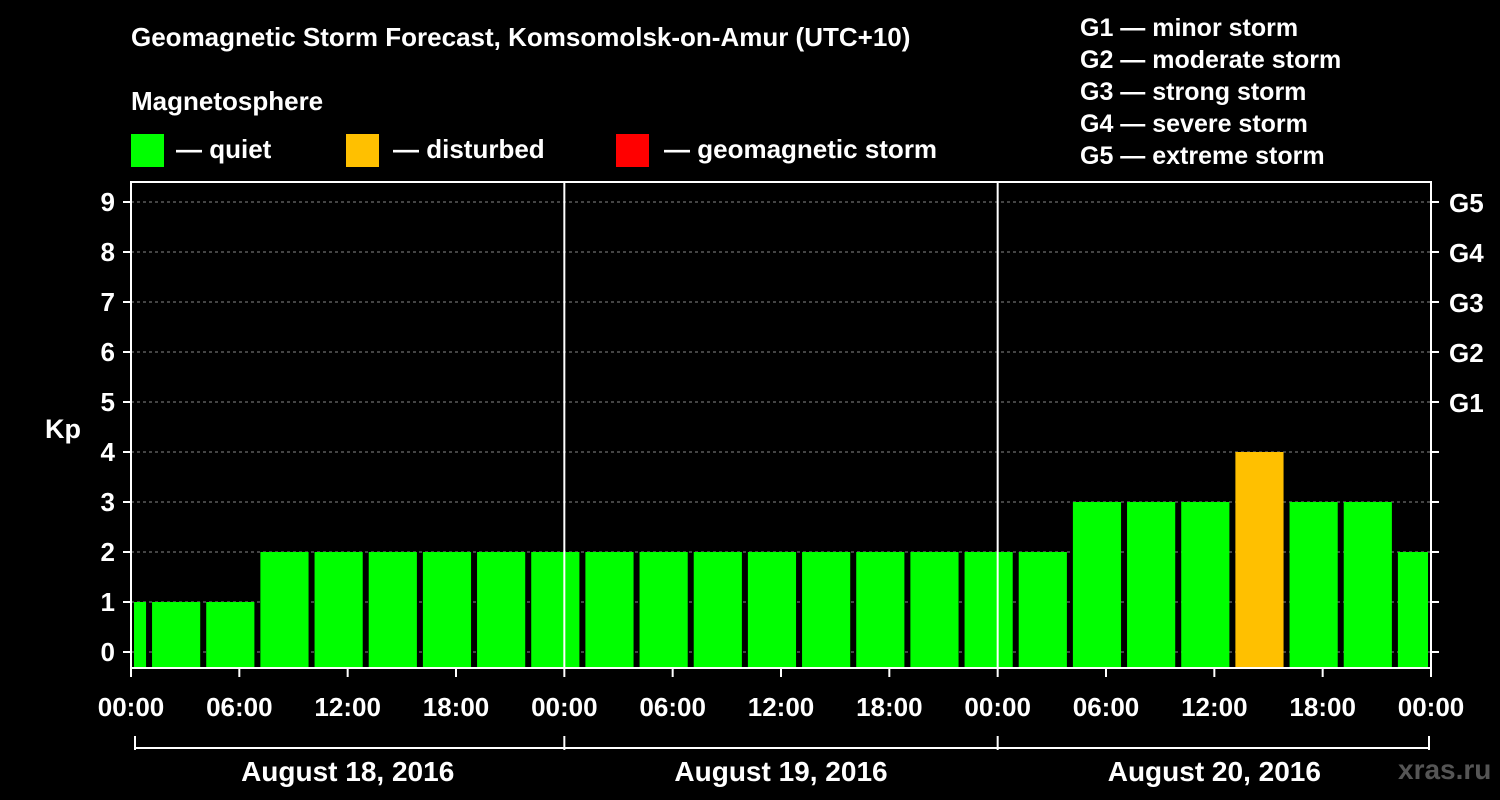 The width and height of the screenshot is (1500, 800). I want to click on y-tick-label-8: 8, so click(108, 252).